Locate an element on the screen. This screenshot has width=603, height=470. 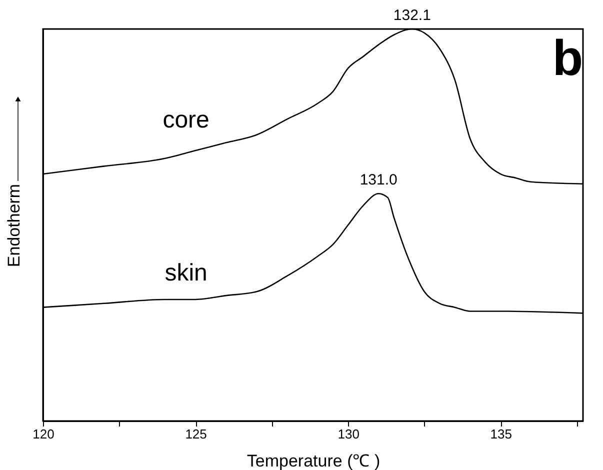
x-tick-label: 130 is located at coordinates (349, 434).